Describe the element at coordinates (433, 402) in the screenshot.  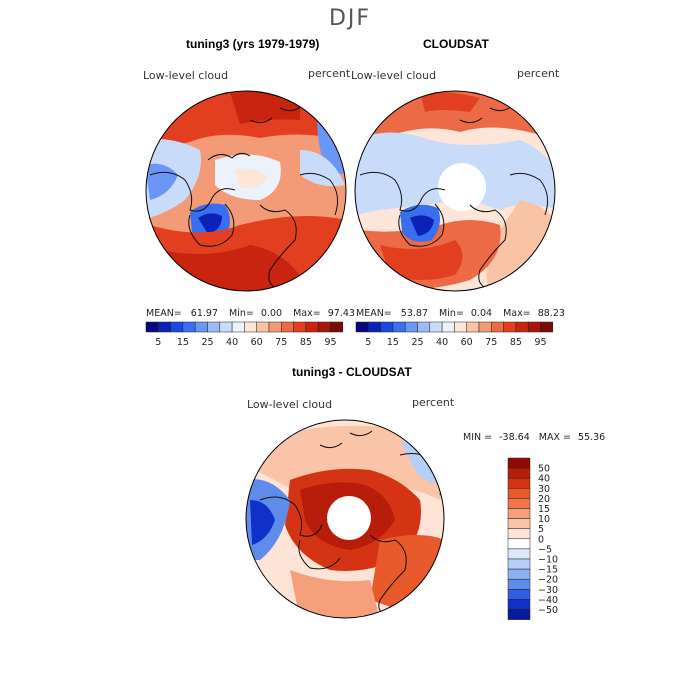
I see `units-label-diff: percent` at that location.